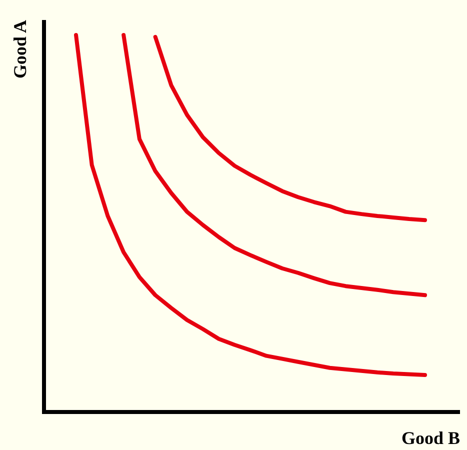  Describe the element at coordinates (20, 49) in the screenshot. I see `y-axis-title: Good A` at that location.